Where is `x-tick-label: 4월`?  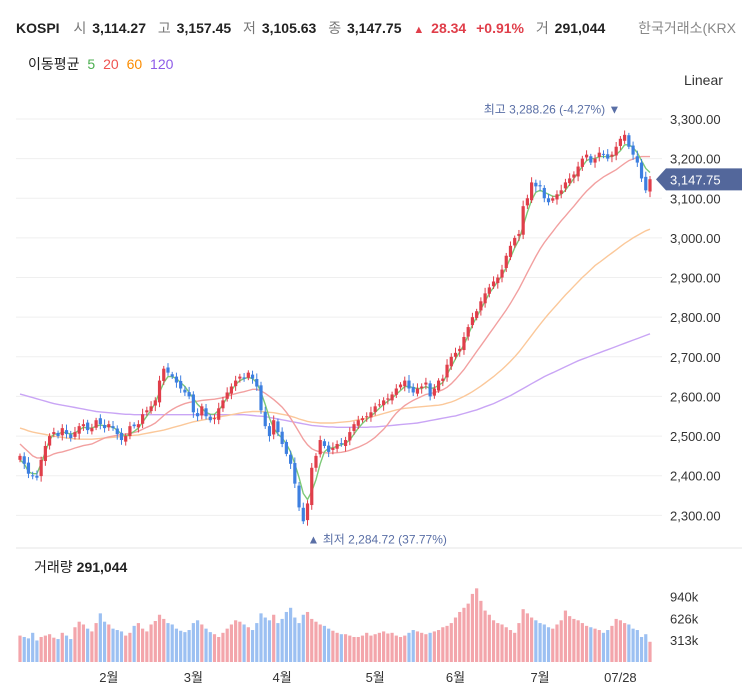 x-tick-label: 4월 is located at coordinates (282, 677).